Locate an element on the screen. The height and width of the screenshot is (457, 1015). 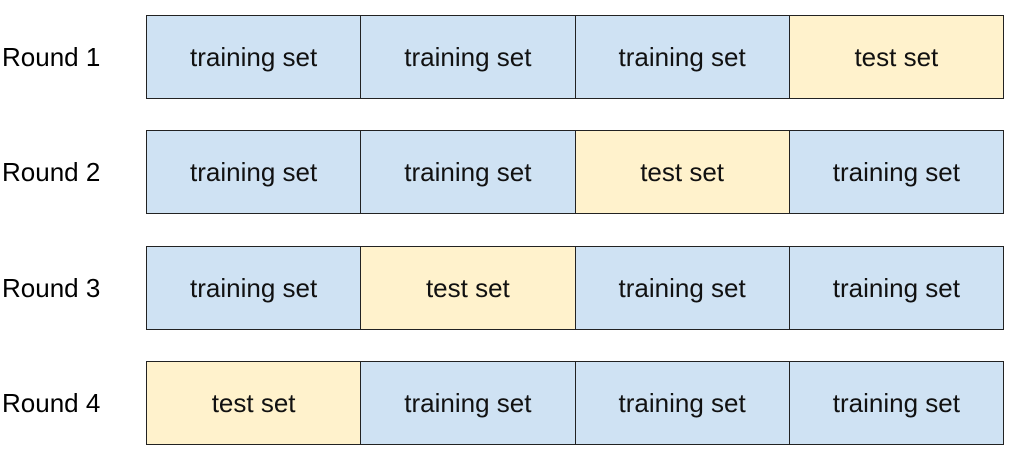
round-label: Round 3 is located at coordinates (51, 288).